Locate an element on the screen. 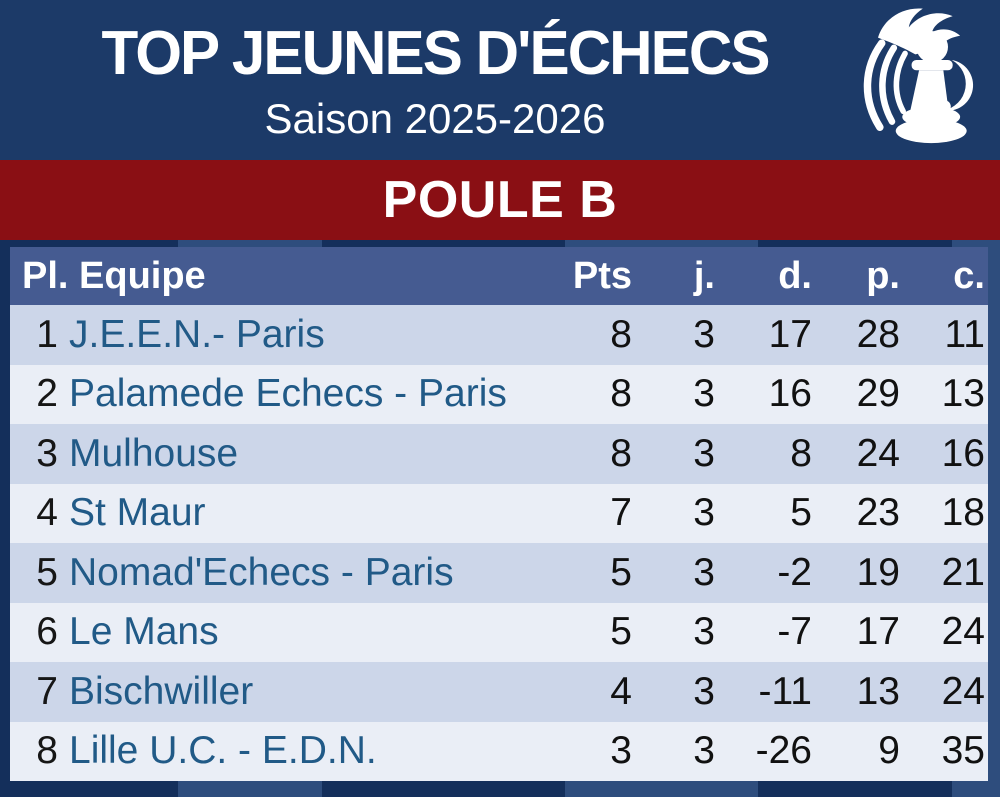  against-cell: 18 is located at coordinates (963, 513).